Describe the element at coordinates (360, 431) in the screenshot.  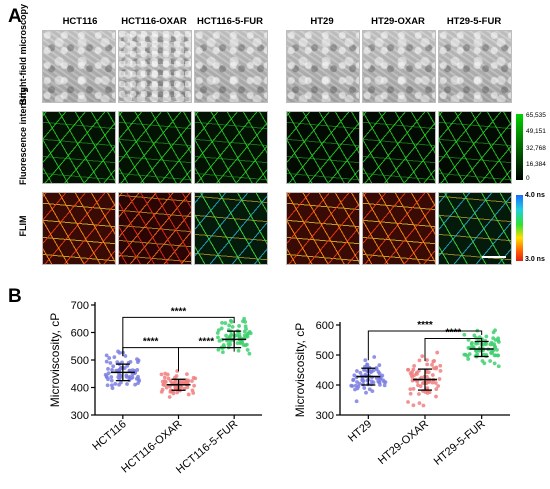
I see `x-tick-label: HT29` at that location.